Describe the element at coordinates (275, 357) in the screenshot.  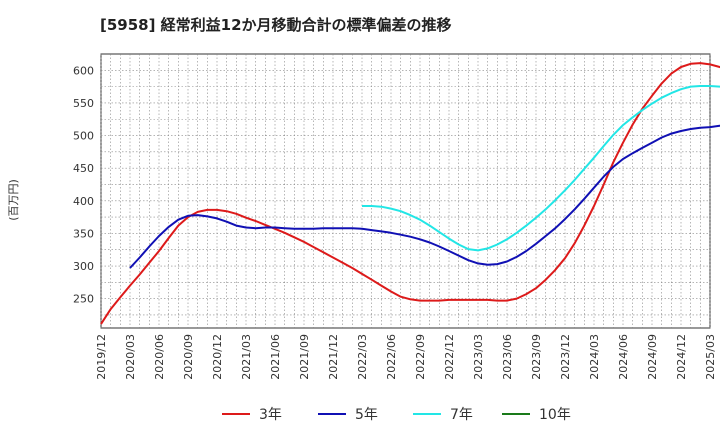
I see `x-tick-label: 2021/06` at that location.